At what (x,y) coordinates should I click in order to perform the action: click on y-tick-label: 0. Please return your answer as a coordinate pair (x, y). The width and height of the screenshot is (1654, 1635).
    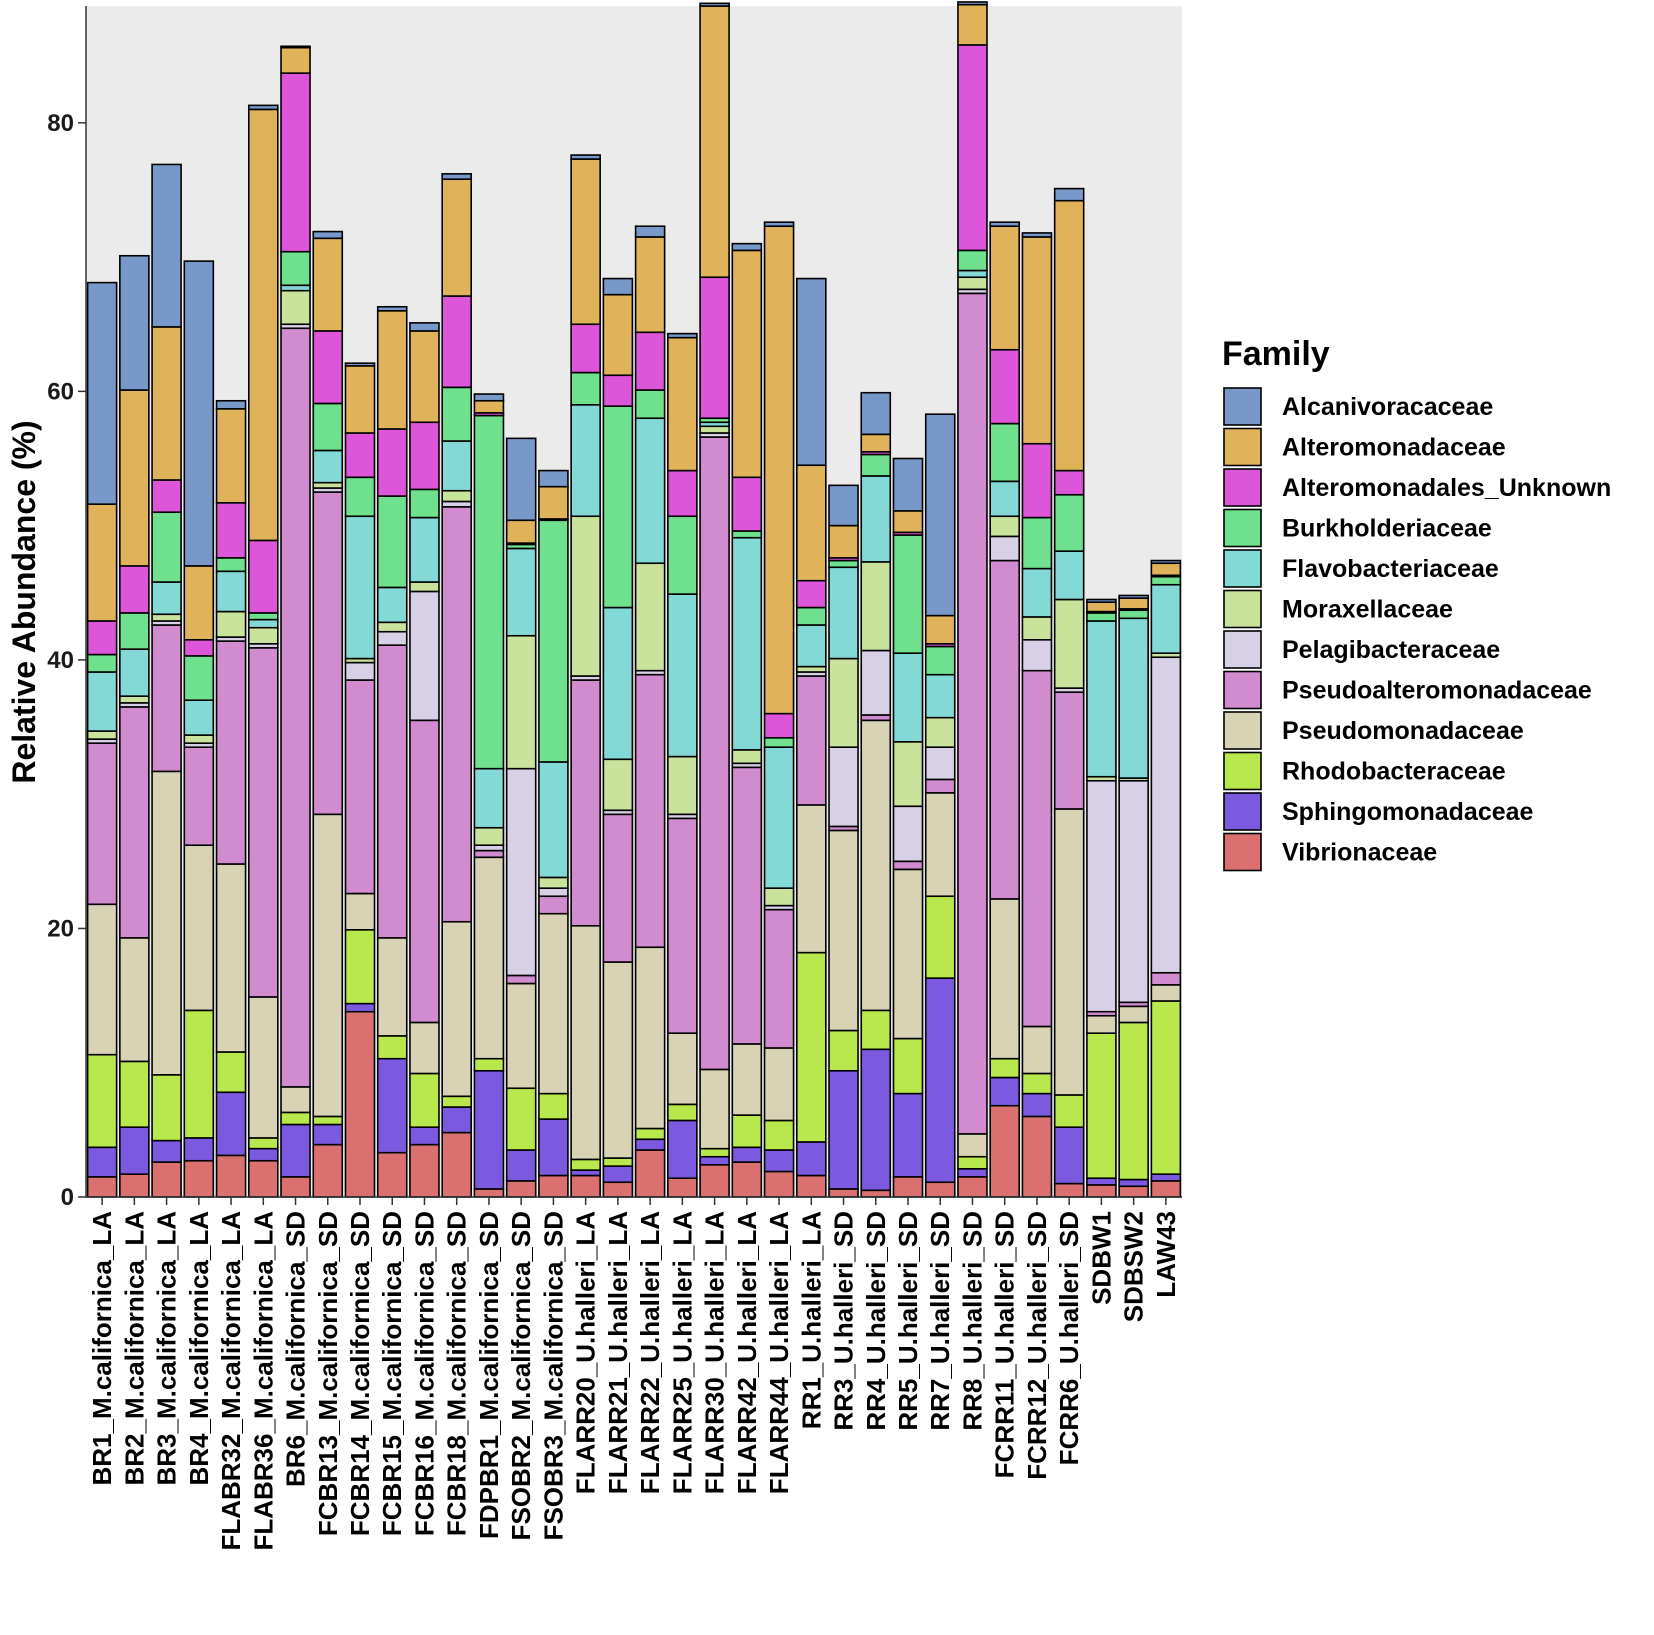
    Looking at the image, I should click on (67, 1197).